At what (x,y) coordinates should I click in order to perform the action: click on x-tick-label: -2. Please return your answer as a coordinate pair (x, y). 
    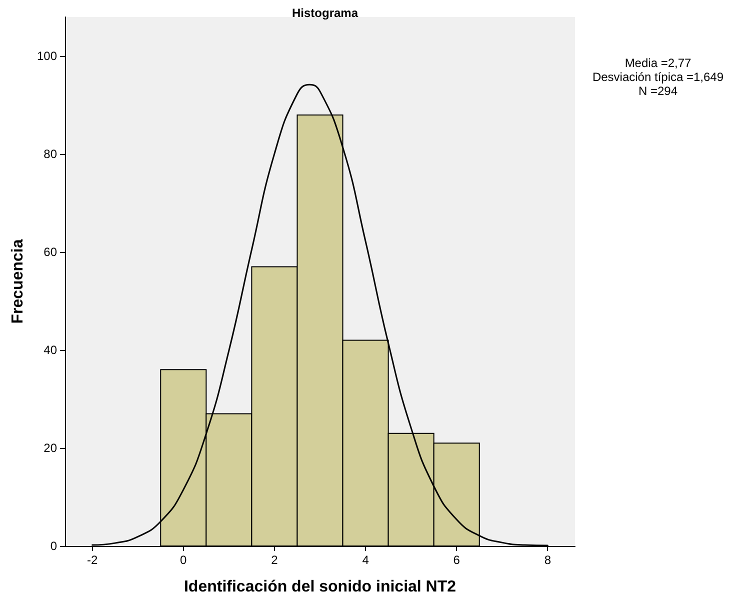
    Looking at the image, I should click on (92, 560).